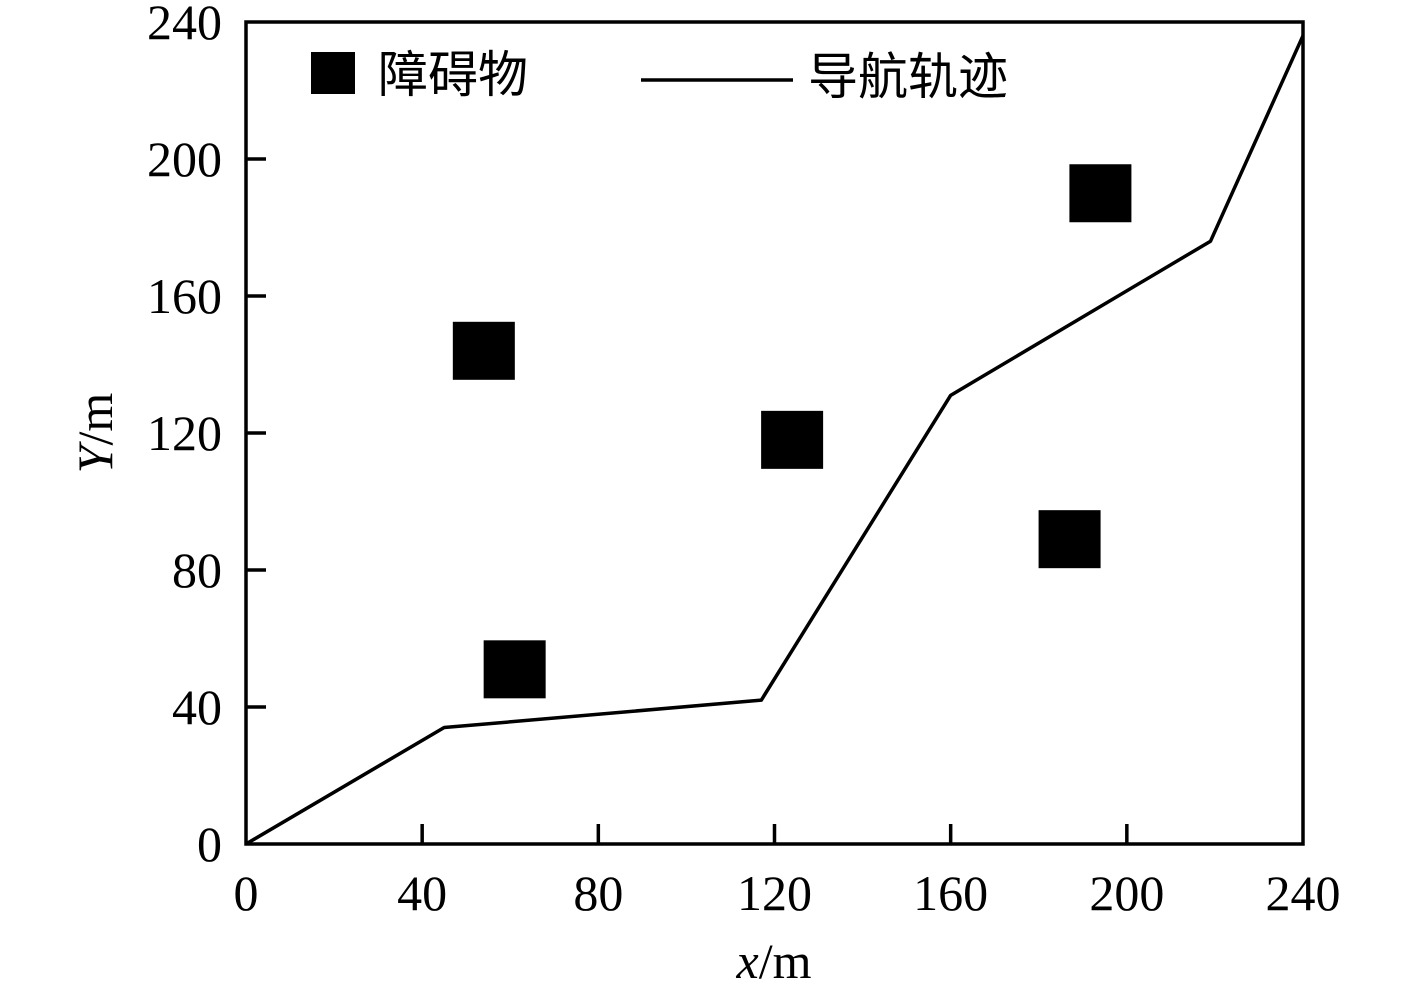 Image resolution: width=1417 pixels, height=992 pixels. What do you see at coordinates (197, 570) in the screenshot?
I see `y-tick-label: 80` at bounding box center [197, 570].